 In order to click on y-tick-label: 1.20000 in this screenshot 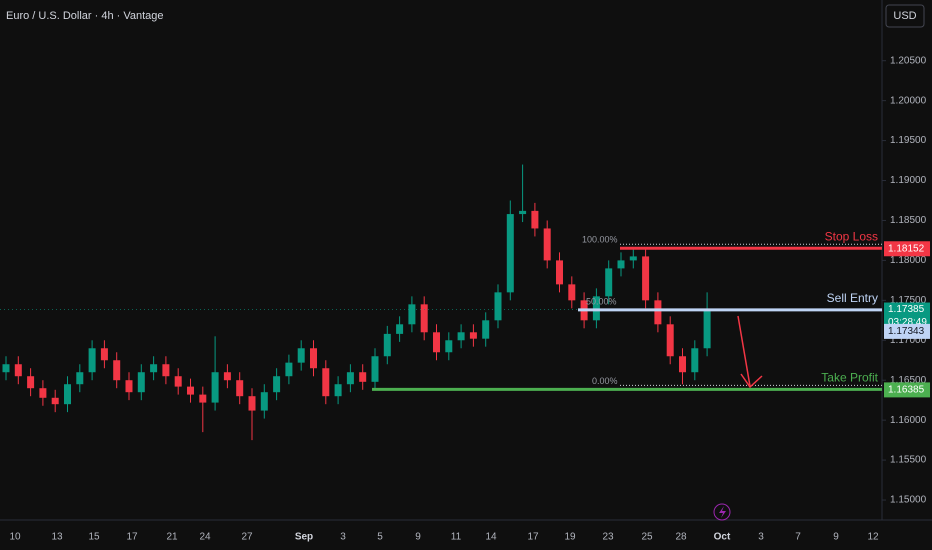, I will do `click(908, 100)`.